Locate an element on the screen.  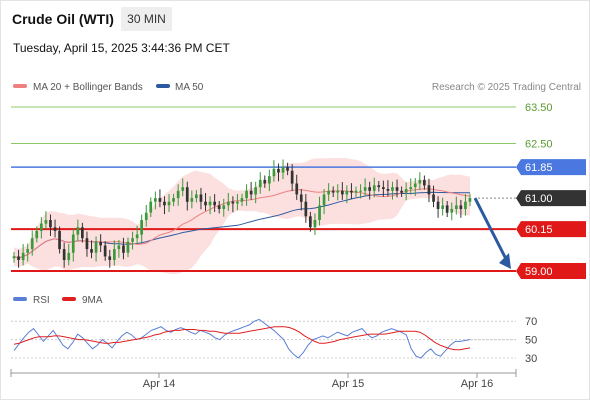
rsi-series-rsi is located at coordinates (242, 338).